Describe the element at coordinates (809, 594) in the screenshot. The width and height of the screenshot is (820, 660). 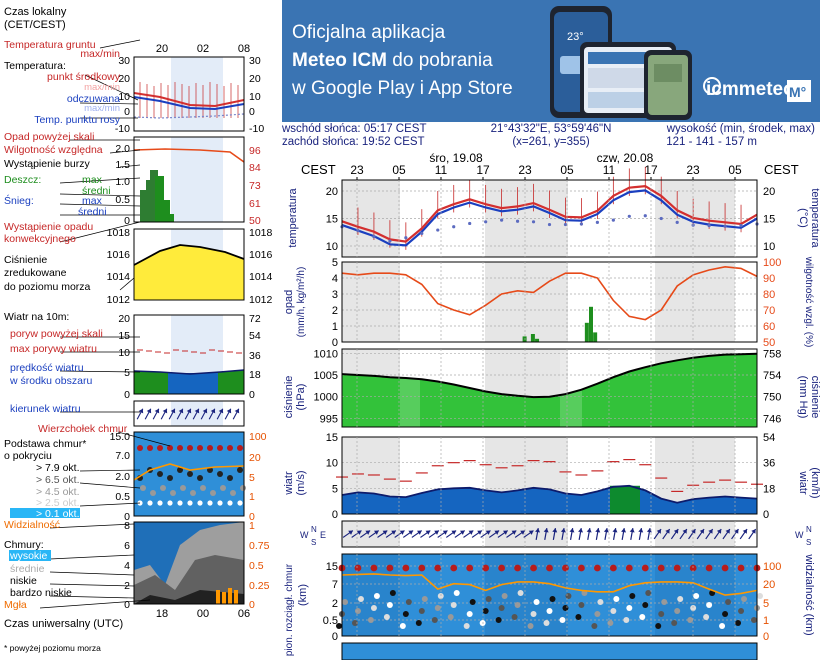
I see `visibility-axis-title: widzialność (km)` at that location.